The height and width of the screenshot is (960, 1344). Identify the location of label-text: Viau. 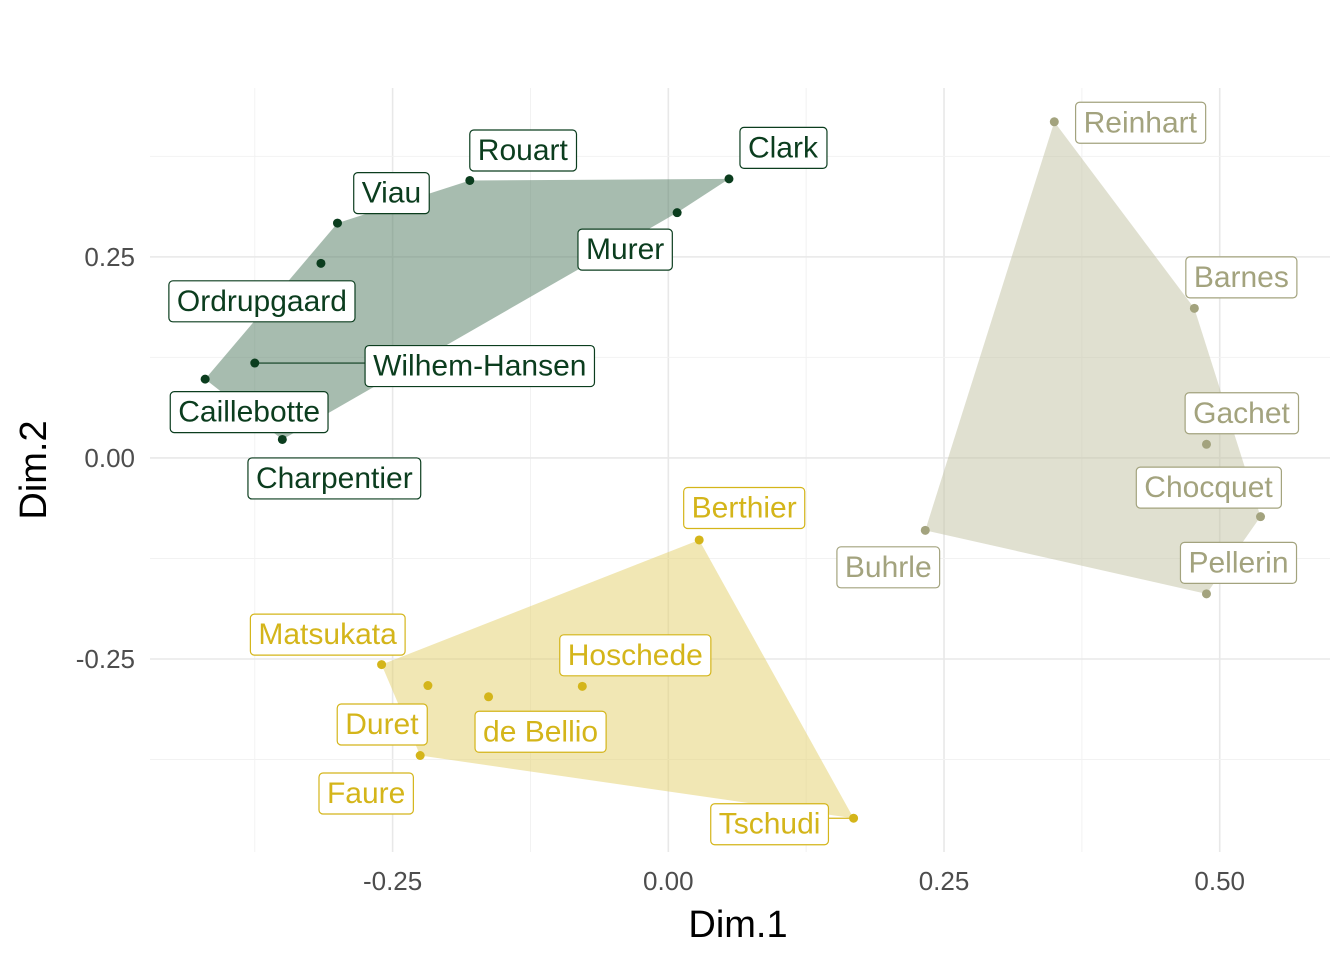
(392, 193).